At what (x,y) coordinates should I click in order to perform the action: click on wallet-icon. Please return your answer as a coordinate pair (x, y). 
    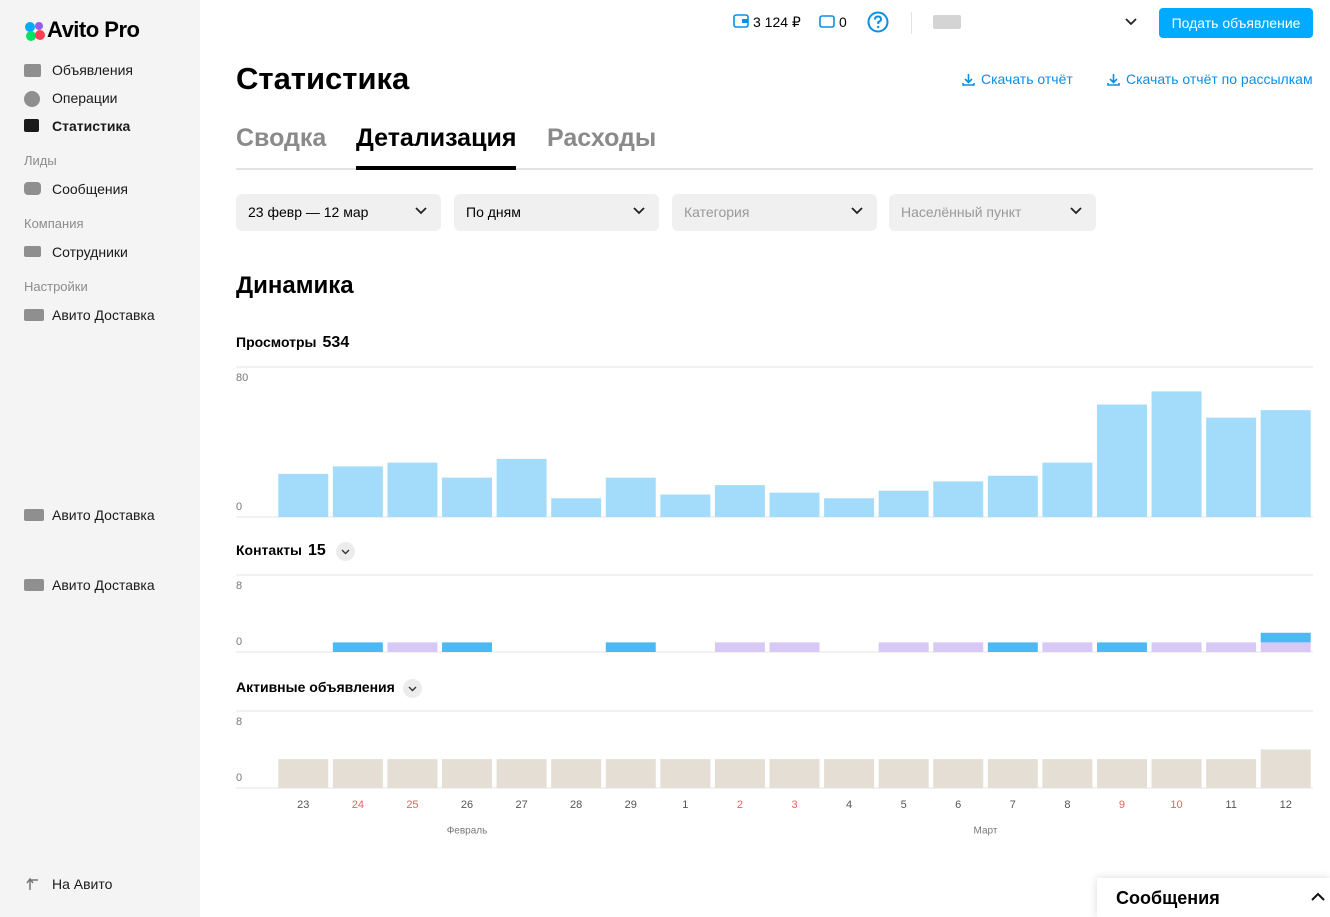
    Looking at the image, I should click on (741, 21).